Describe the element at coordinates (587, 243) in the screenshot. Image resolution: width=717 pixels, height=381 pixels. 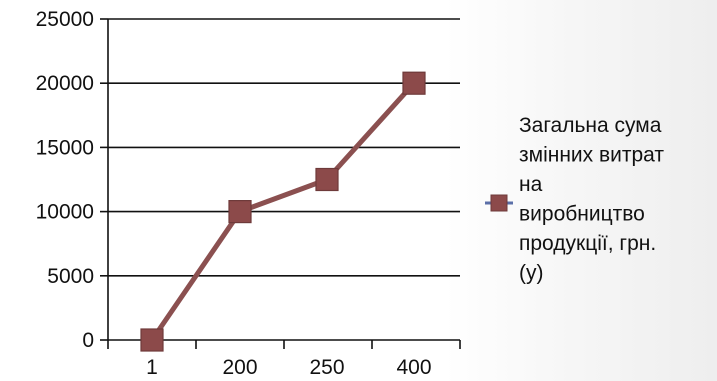
I see `legend-label-line: продукції, грн.` at that location.